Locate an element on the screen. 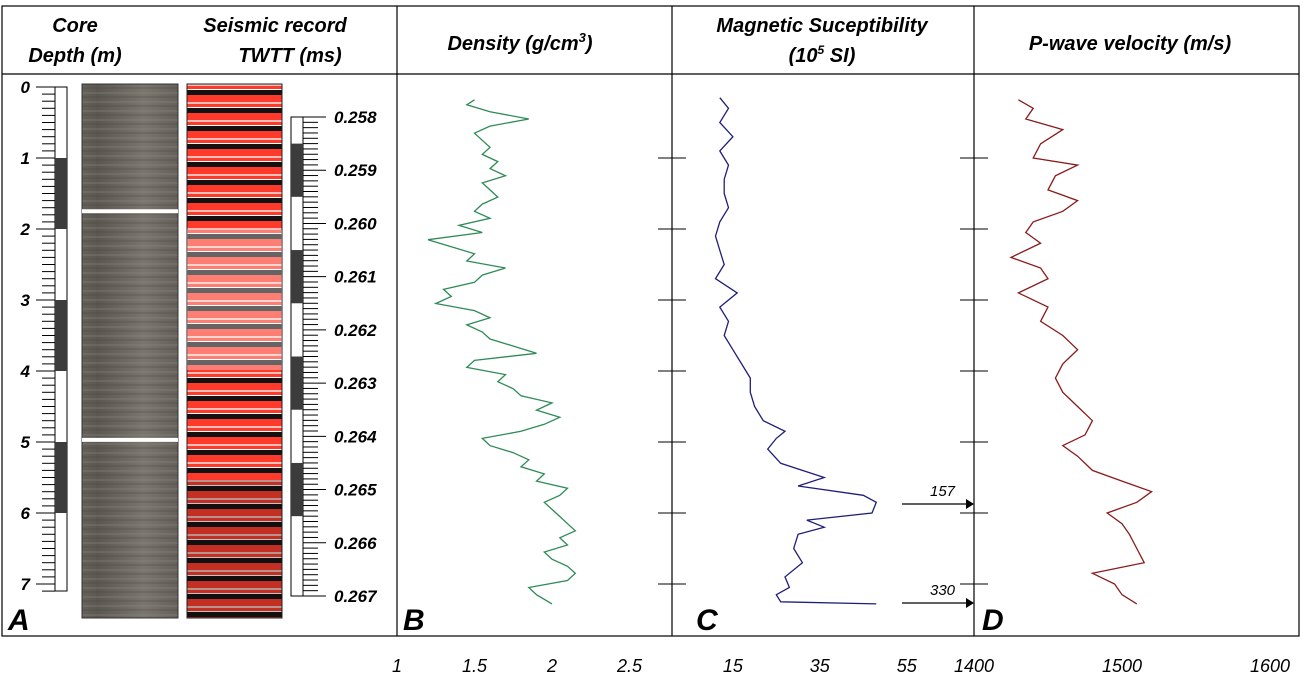 This screenshot has height=685, width=1304. depth-tick-label: 4 is located at coordinates (25, 371).